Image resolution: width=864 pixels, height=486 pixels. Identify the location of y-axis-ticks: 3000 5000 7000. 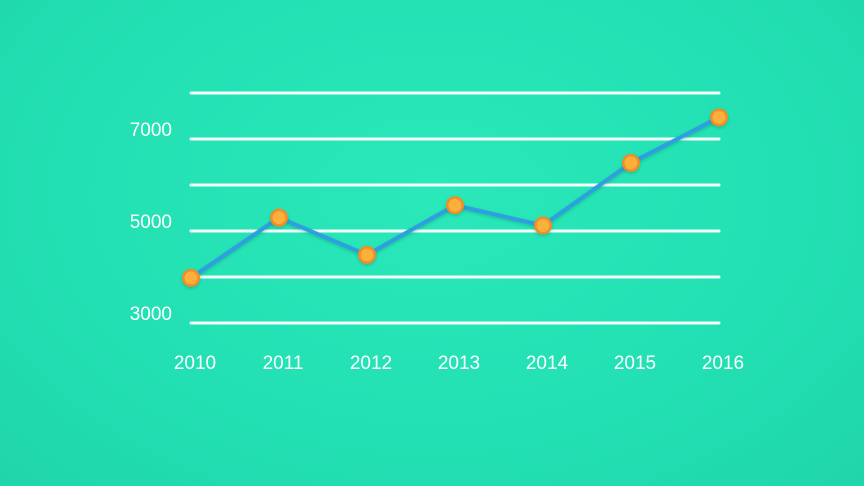
(151, 222).